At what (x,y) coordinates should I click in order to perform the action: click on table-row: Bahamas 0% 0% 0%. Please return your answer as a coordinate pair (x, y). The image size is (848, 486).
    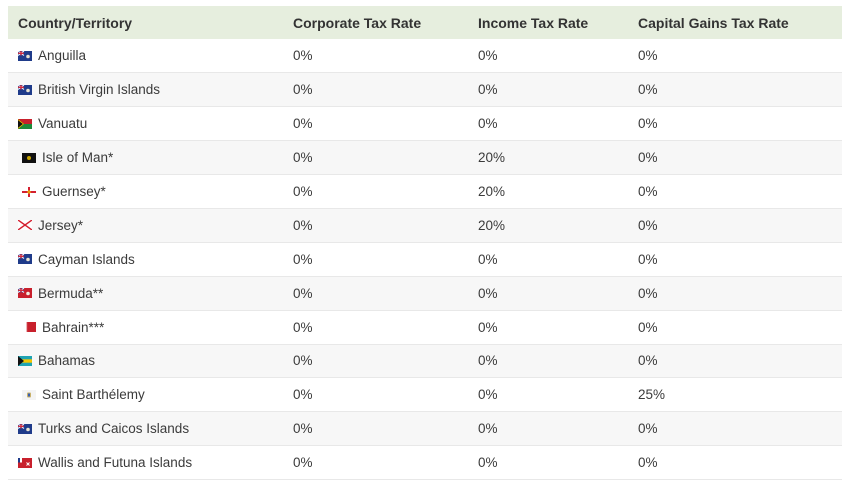
    Looking at the image, I should click on (425, 361).